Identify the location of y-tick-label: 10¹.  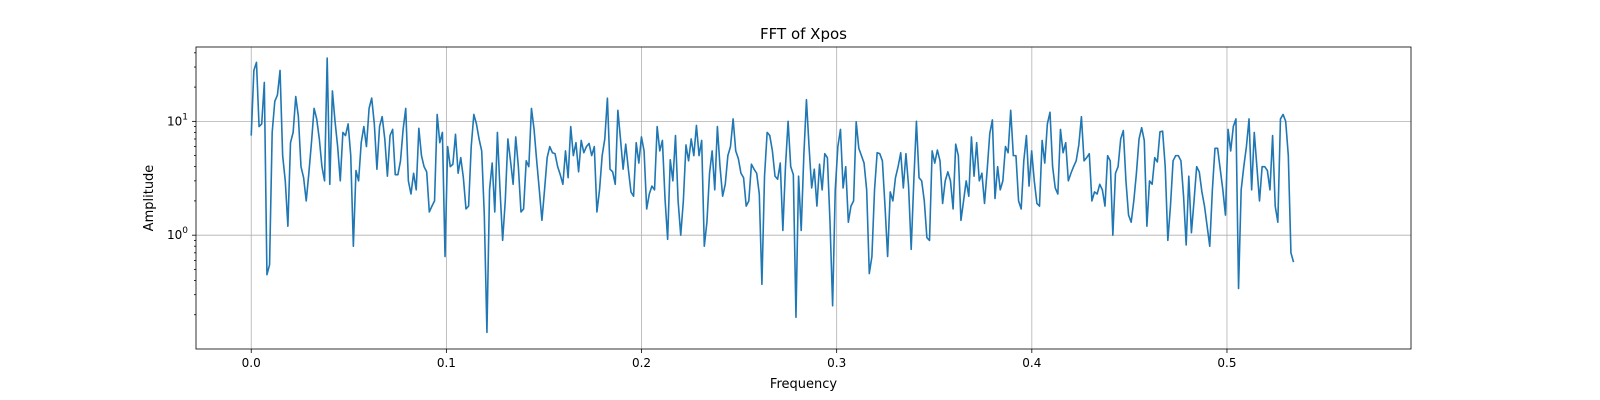
(177, 120).